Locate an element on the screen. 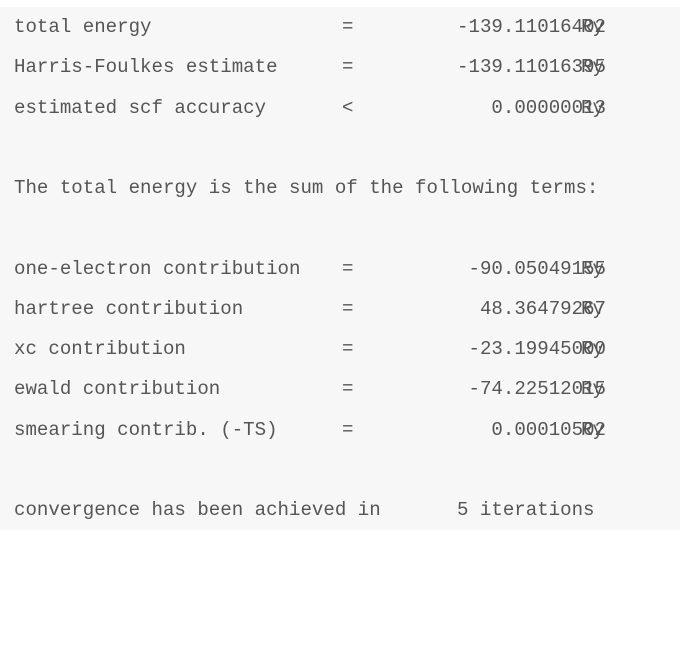  row-operator: < is located at coordinates (348, 107).